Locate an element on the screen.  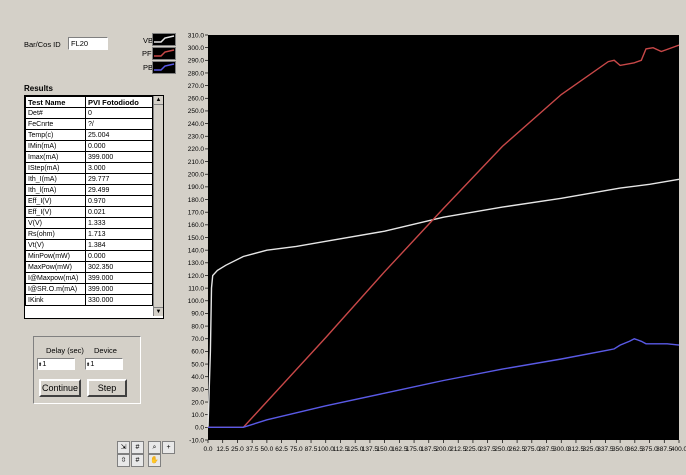
test-value-cell: 302.350 is located at coordinates (119, 267).